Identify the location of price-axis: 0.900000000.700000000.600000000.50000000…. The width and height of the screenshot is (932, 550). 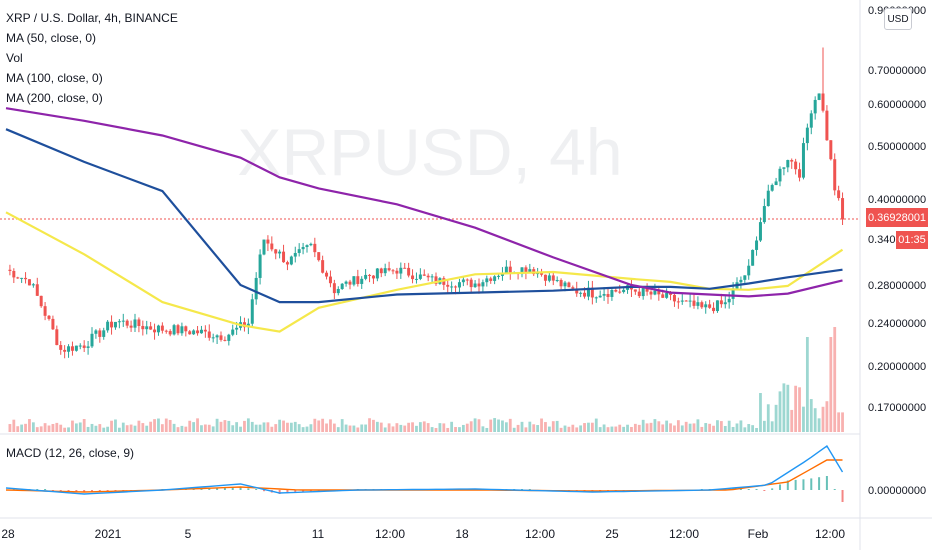
(897, 251).